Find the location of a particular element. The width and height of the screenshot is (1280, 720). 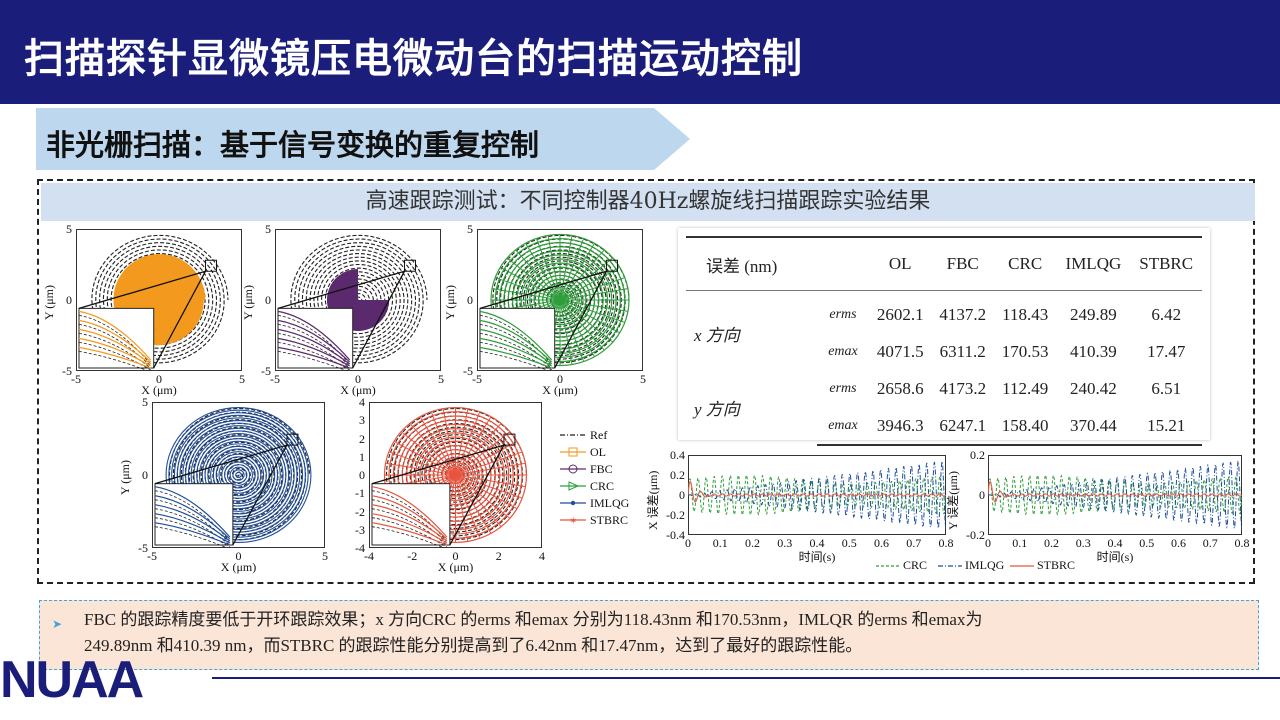

footer-rule is located at coordinates (746, 678).